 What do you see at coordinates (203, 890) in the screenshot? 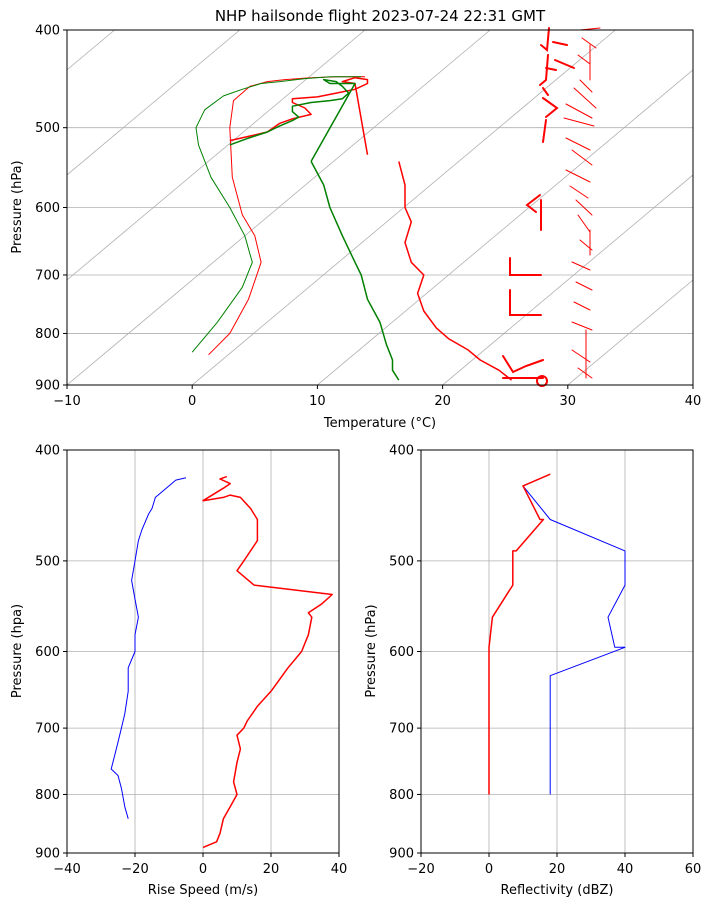
I see `rise-speed-xlabel: Rise Speed (m/s)` at bounding box center [203, 890].